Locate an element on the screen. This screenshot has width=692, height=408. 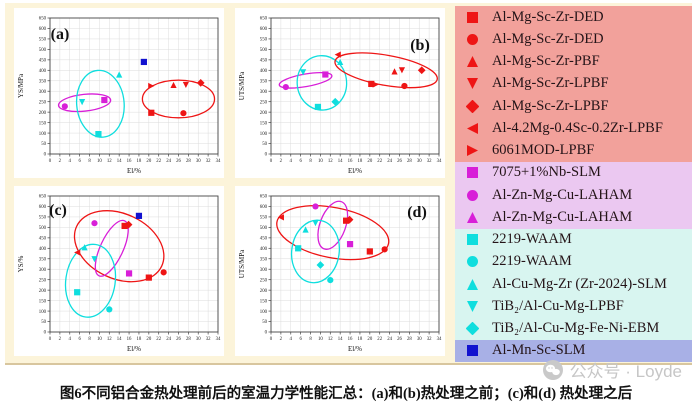
x-tick-label: 28 is located at coordinates (188, 339).